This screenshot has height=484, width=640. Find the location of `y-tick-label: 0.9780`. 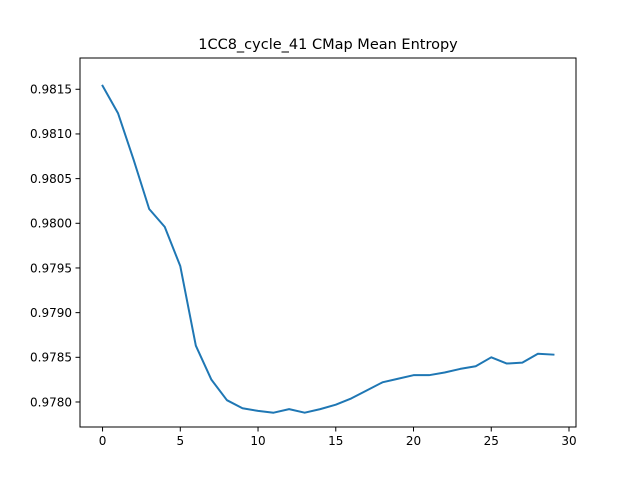

y-tick-label: 0.9780 is located at coordinates (51, 402).